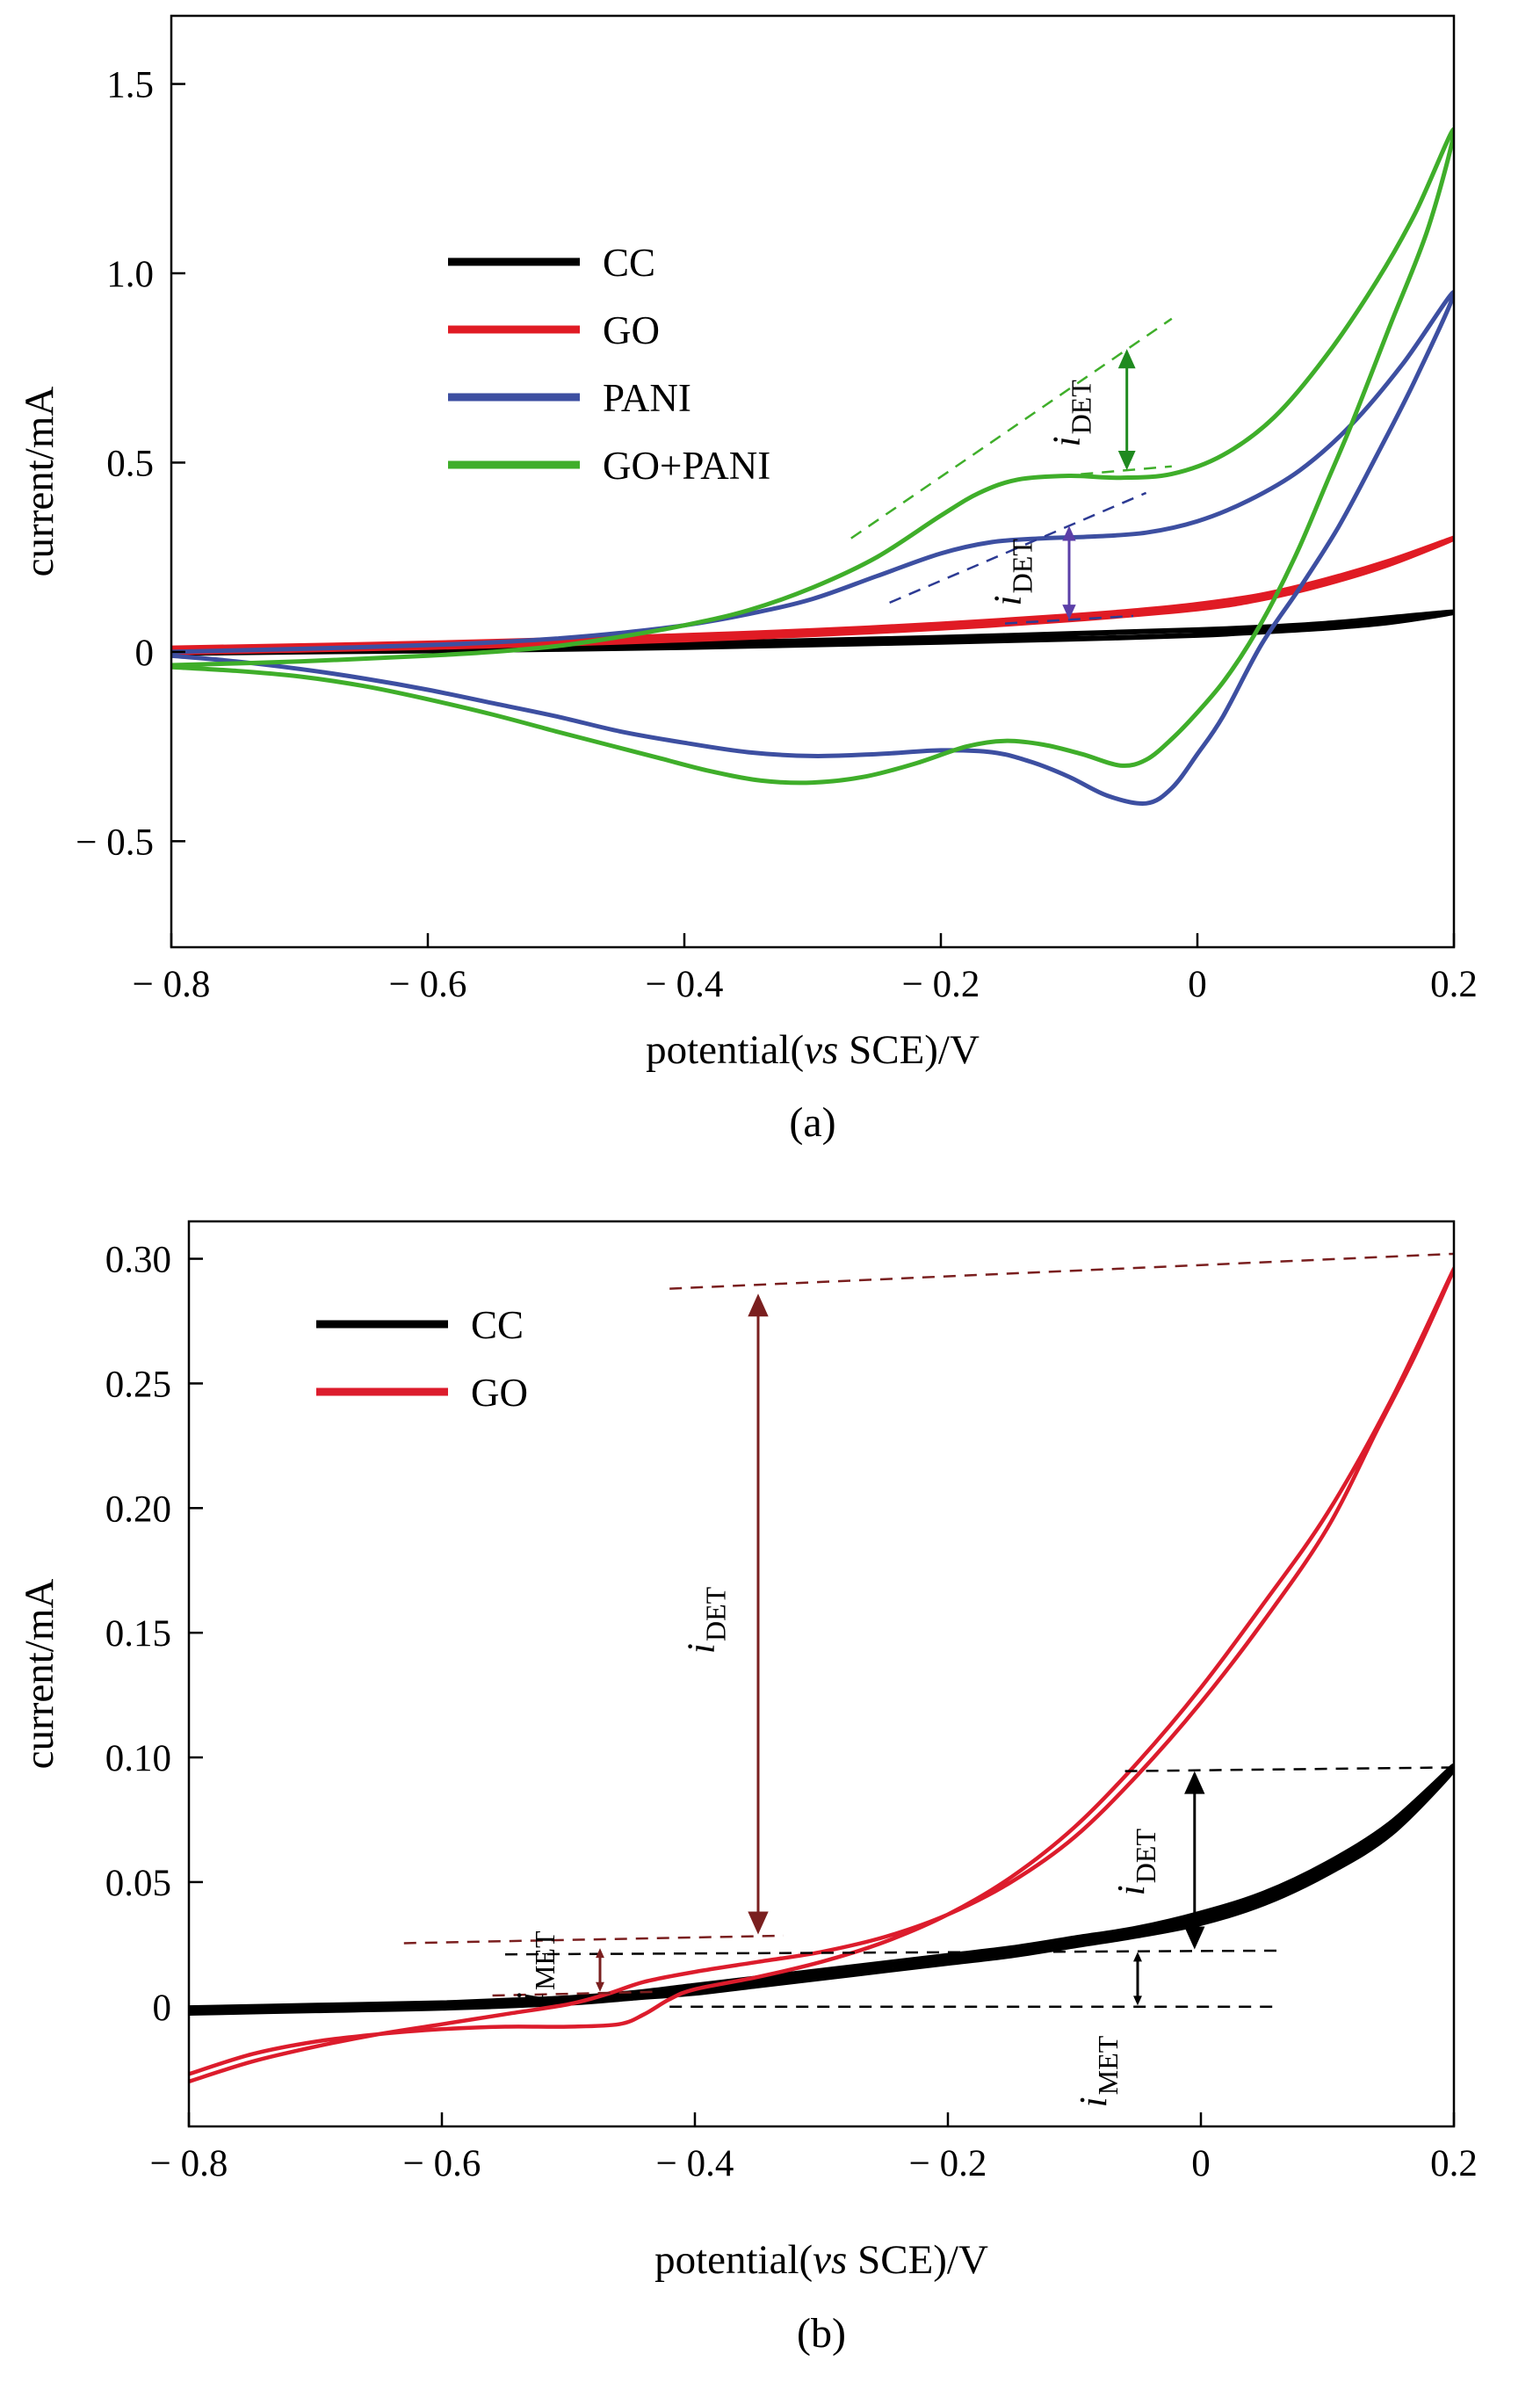 The width and height of the screenshot is (1540, 2383). Describe the element at coordinates (909, 1050) in the screenshot. I see `x-axis-label-a-post: SCE)/V` at that location.